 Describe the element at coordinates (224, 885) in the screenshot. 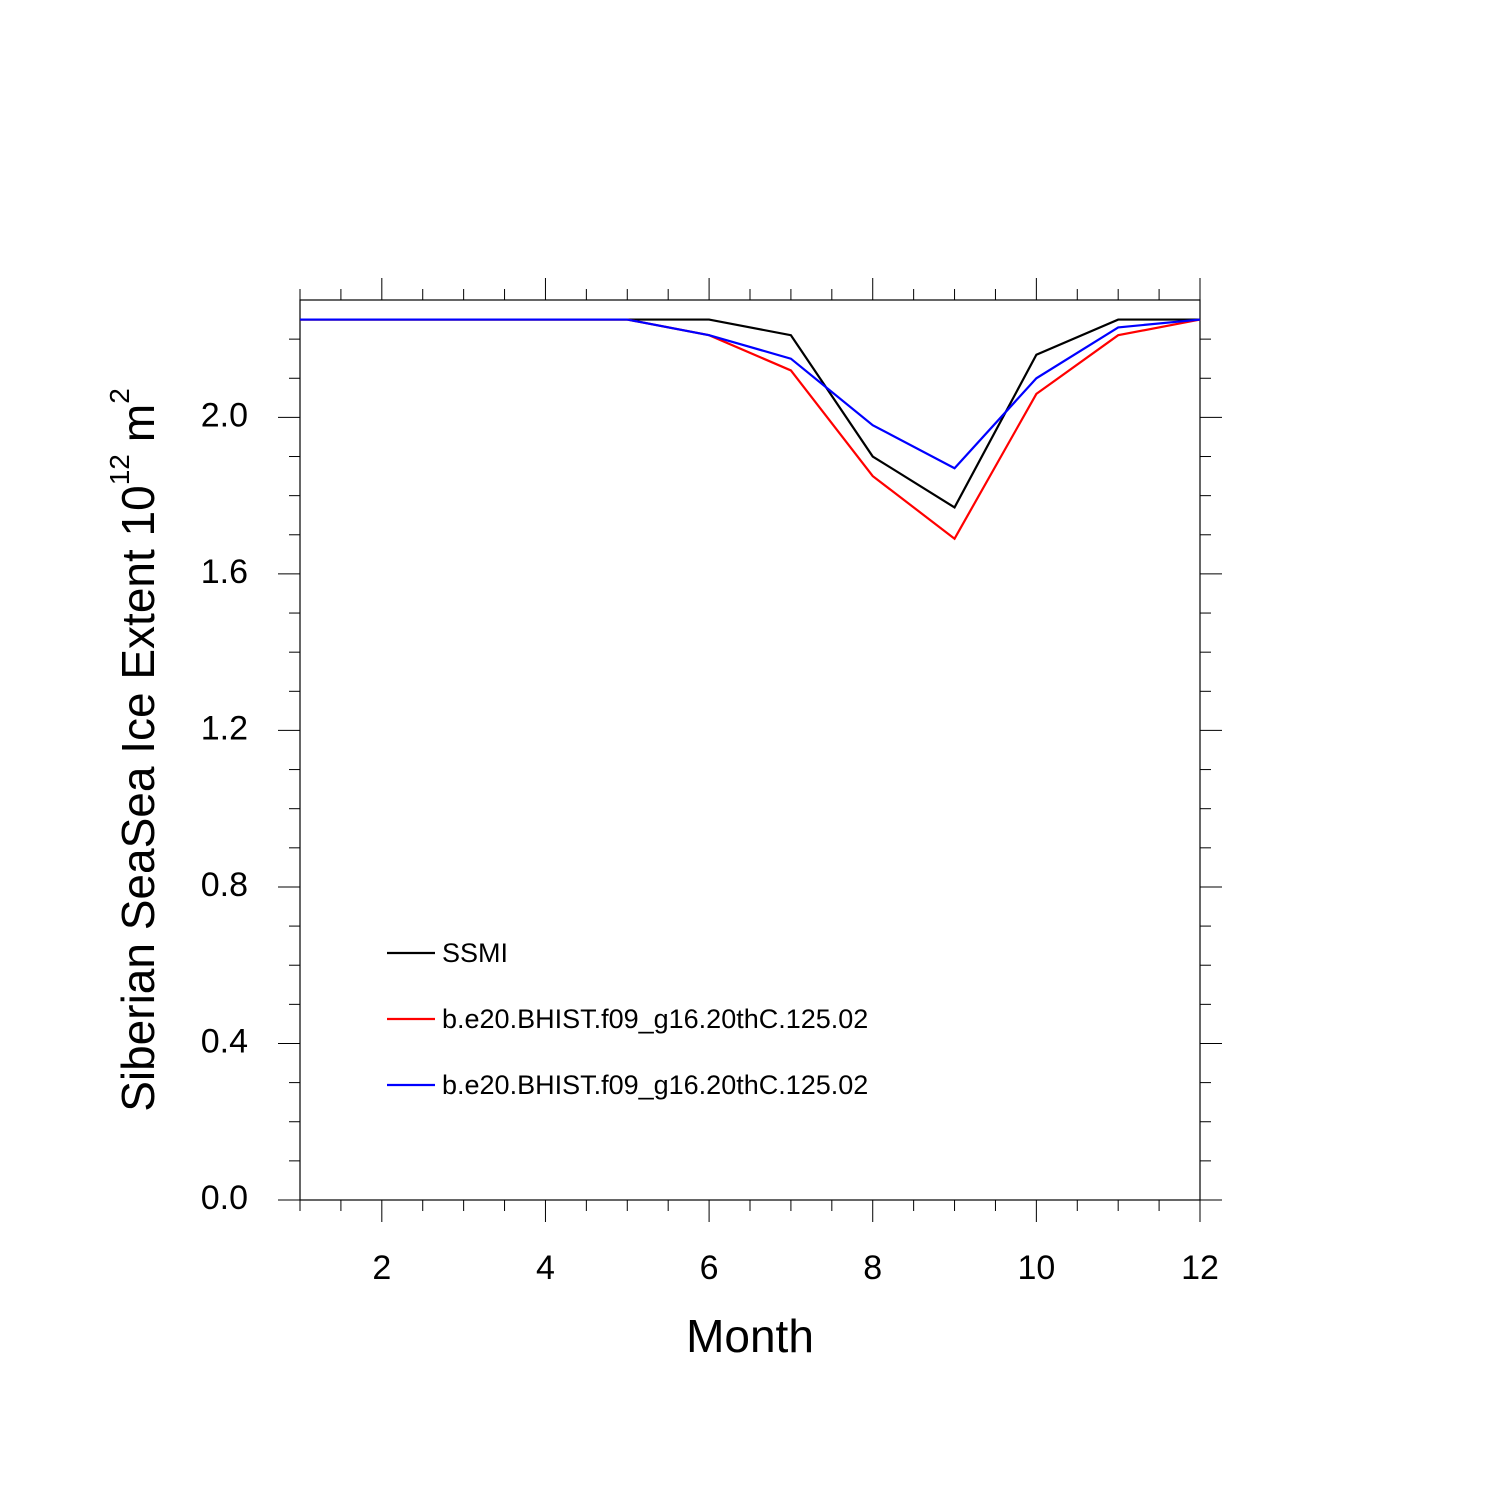

I see `y-tick-label: 0.8` at that location.